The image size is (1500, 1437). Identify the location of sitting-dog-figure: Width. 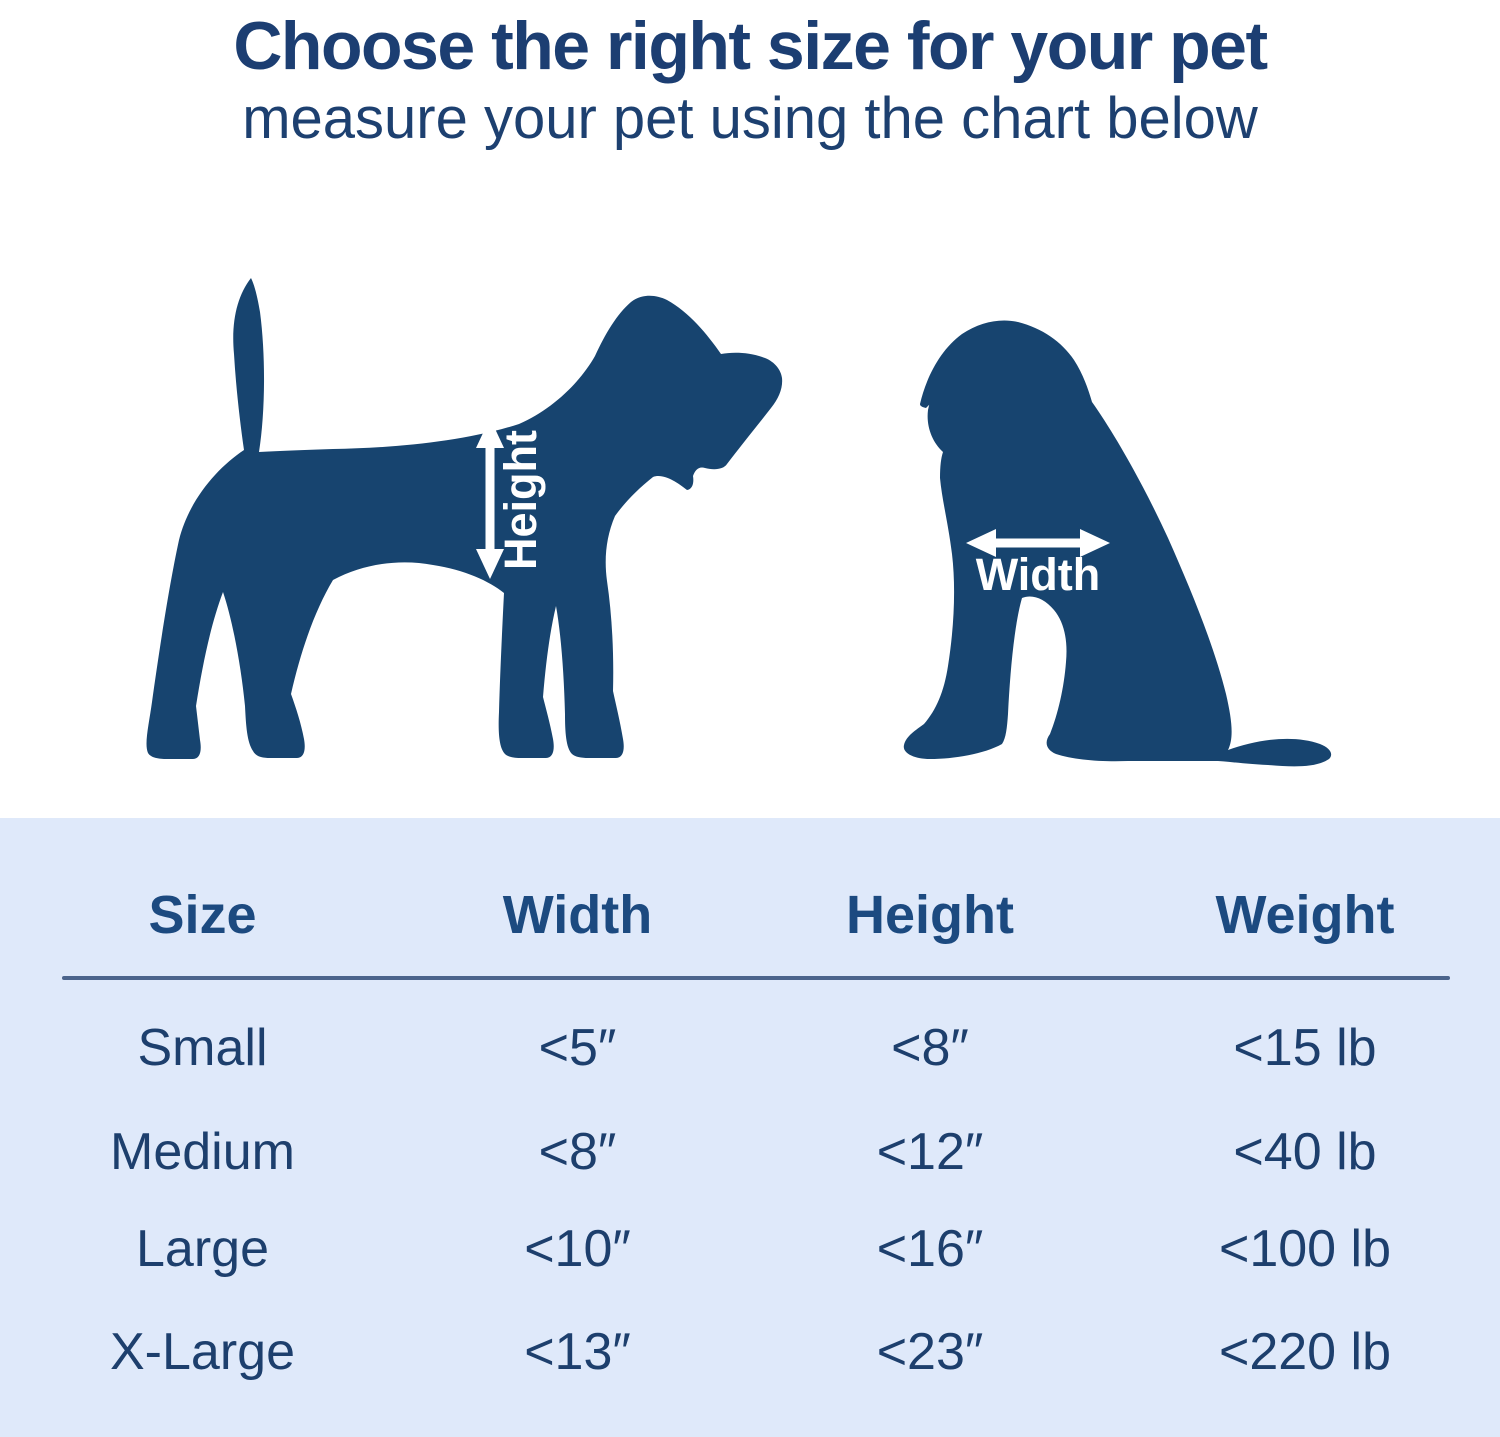
(1117, 543).